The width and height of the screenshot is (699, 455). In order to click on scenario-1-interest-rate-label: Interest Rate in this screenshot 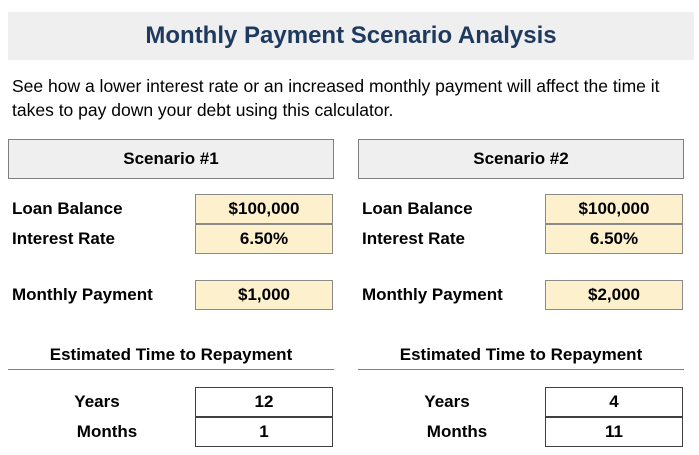, I will do `click(63, 238)`.